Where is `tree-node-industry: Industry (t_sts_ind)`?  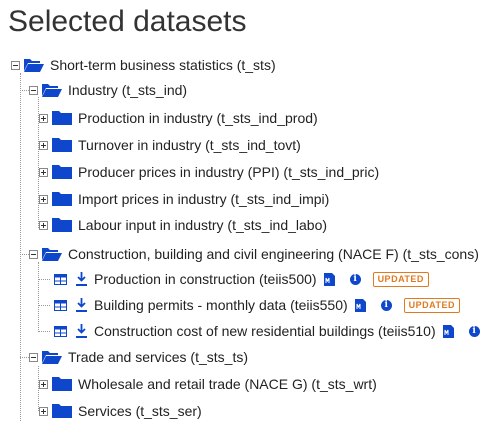 tree-node-industry: Industry (t_sts_ind) is located at coordinates (108, 90).